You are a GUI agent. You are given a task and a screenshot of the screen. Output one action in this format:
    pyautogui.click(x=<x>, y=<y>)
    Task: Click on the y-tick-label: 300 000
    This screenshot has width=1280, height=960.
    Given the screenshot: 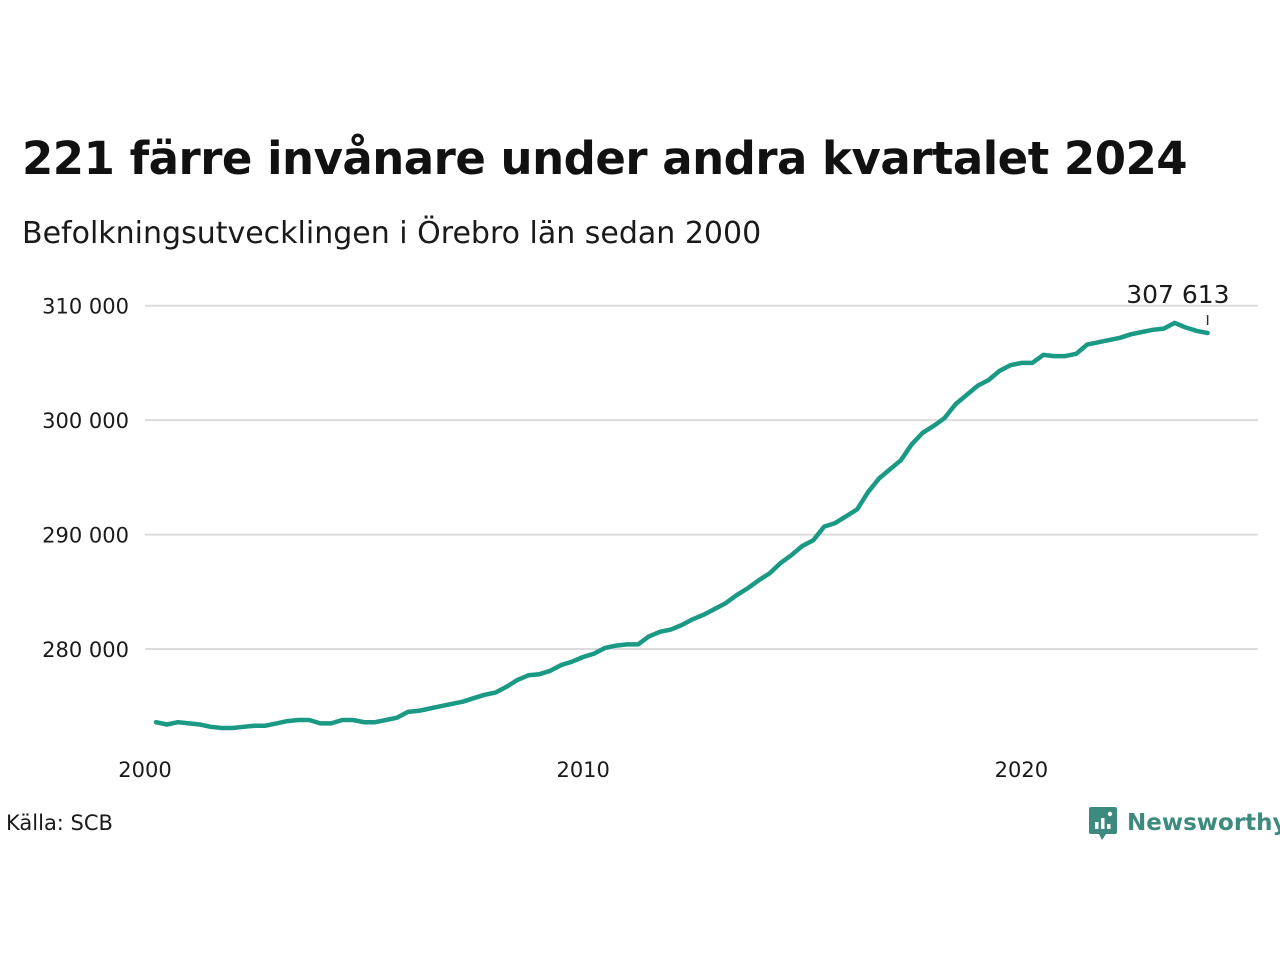 What is the action you would take?
    pyautogui.click(x=85, y=421)
    